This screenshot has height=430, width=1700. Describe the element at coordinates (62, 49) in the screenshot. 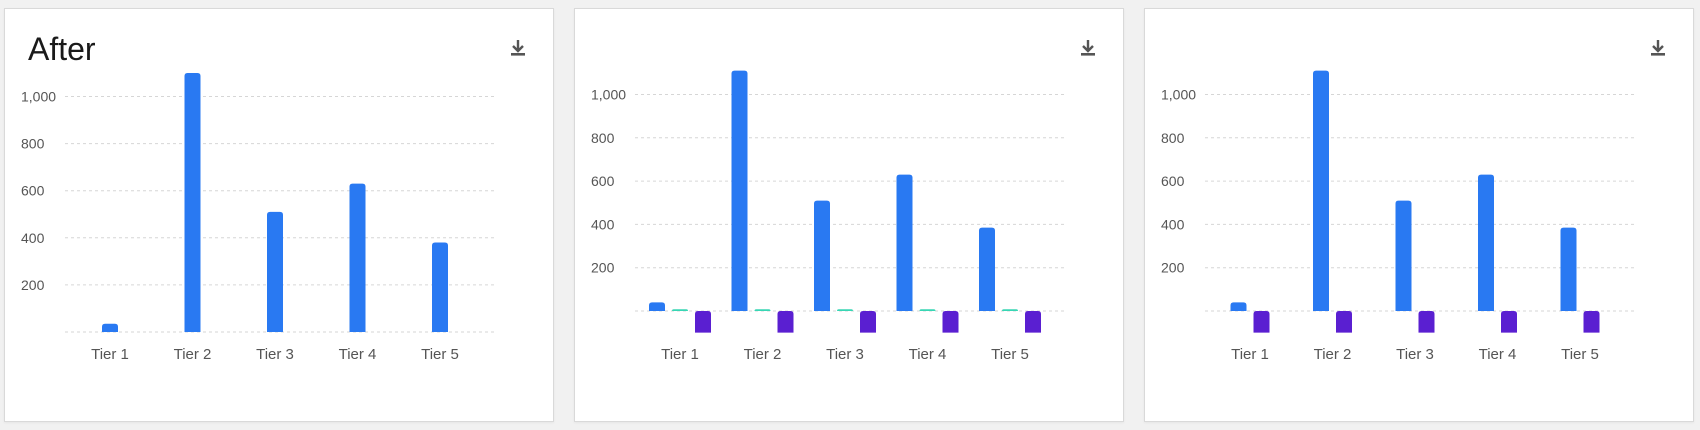

I see `chart-title: After` at that location.